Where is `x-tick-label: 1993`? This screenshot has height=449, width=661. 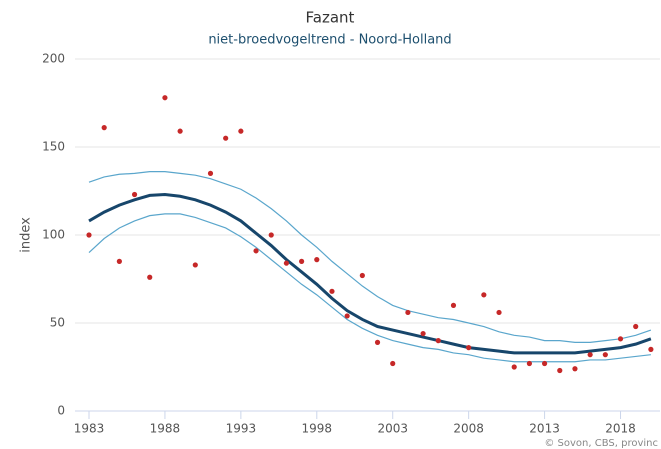 x-tick-label: 1993 is located at coordinates (241, 429).